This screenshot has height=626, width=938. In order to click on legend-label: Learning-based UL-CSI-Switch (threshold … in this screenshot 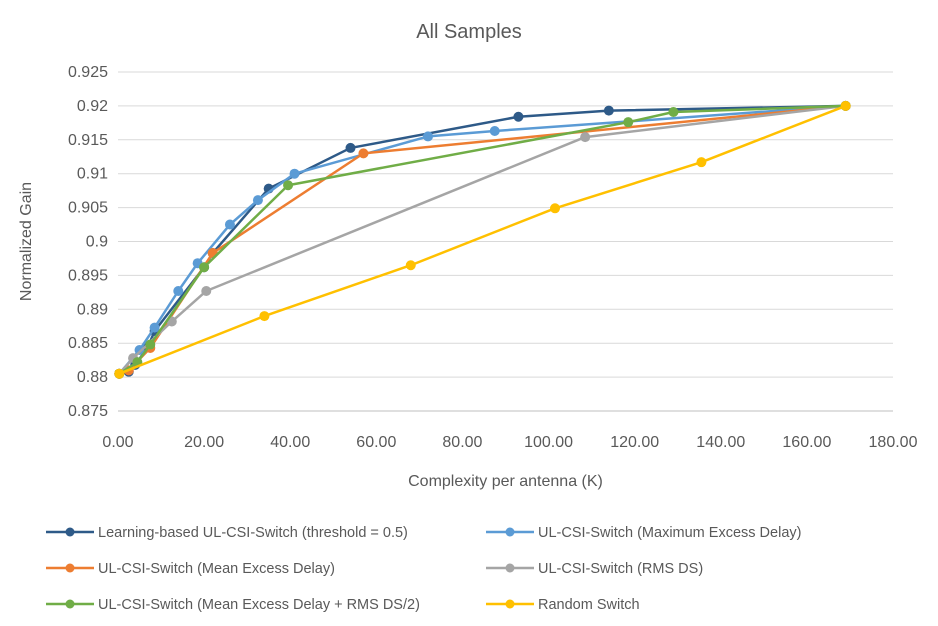, I will do `click(253, 533)`.